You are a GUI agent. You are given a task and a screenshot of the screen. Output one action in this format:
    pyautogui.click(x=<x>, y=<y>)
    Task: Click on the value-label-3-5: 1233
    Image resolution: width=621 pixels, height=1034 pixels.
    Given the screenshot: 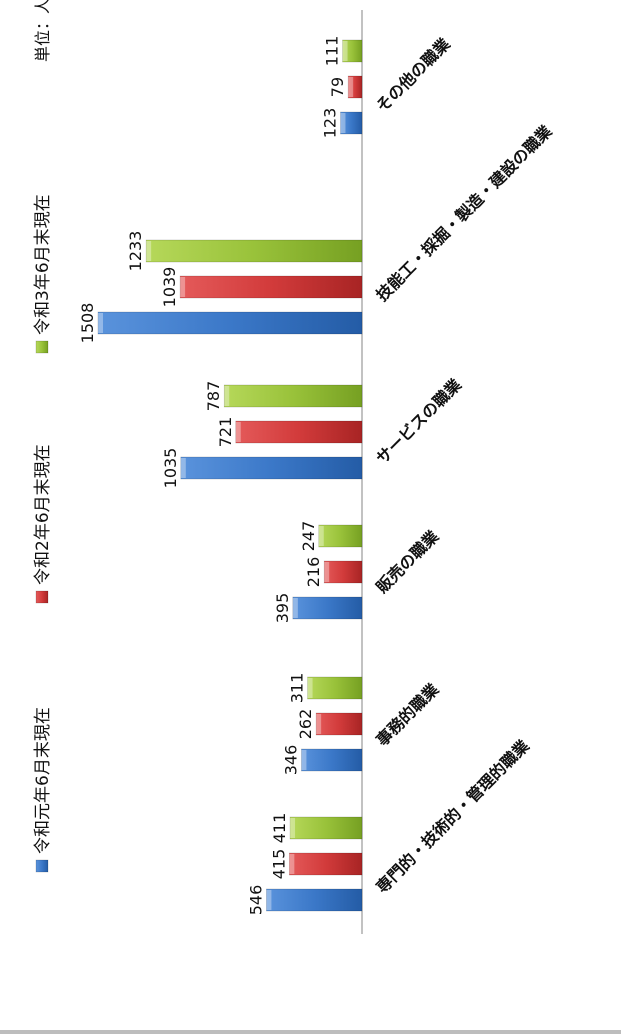 What is the action you would take?
    pyautogui.click(x=135, y=251)
    